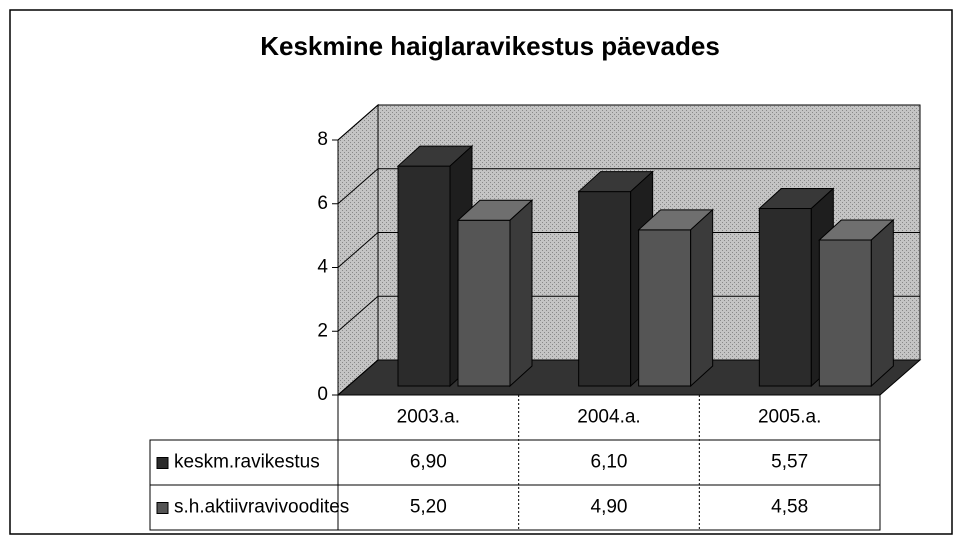  I want to click on x-tick-label: 2004.a., so click(608, 417).